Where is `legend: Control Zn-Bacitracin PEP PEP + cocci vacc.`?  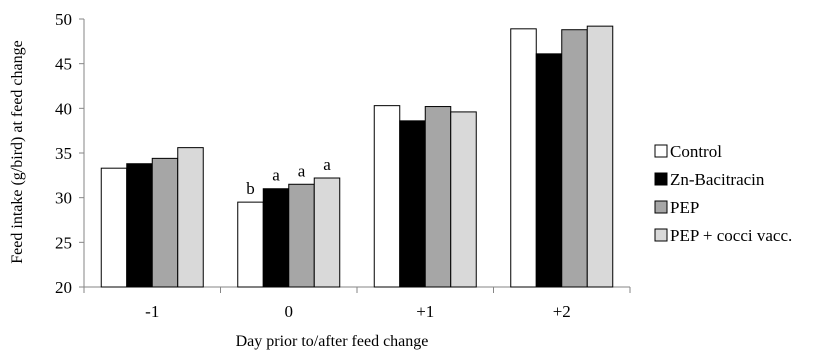 legend: Control Zn-Bacitracin PEP PEP + cocci vacc. is located at coordinates (723, 193).